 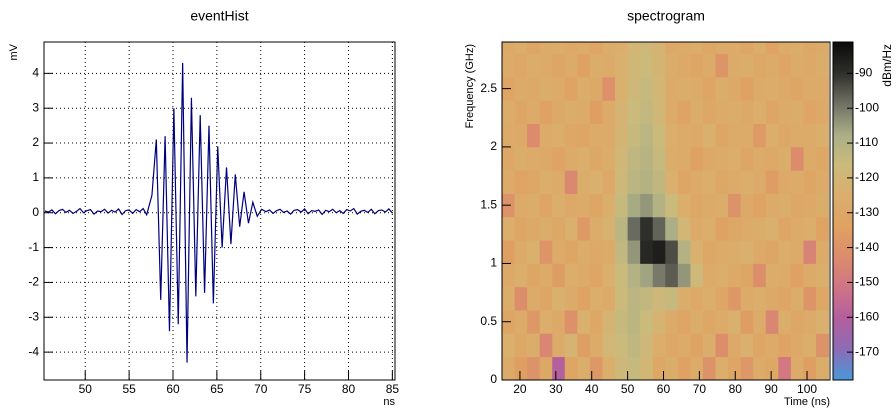 I want to click on y-tick-label: 2.5, so click(x=488, y=88).